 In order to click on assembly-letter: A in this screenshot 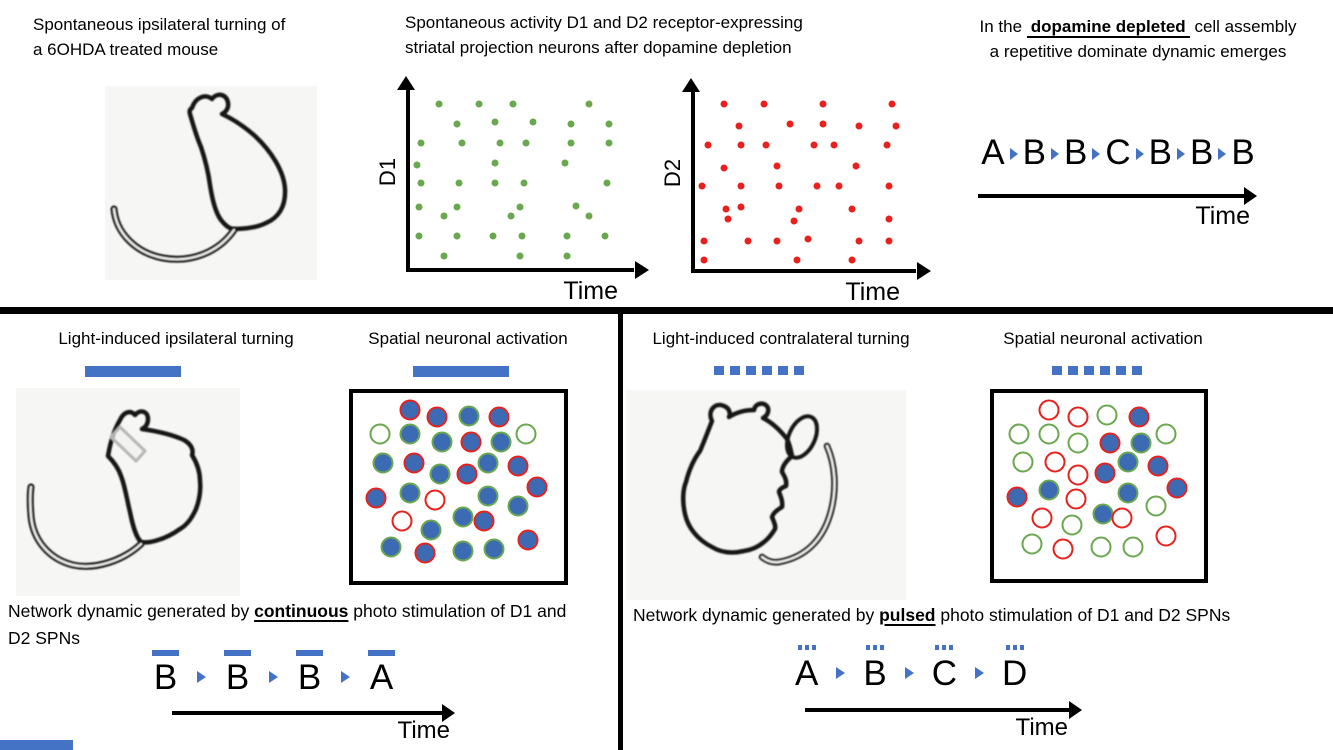, I will do `click(381, 677)`.